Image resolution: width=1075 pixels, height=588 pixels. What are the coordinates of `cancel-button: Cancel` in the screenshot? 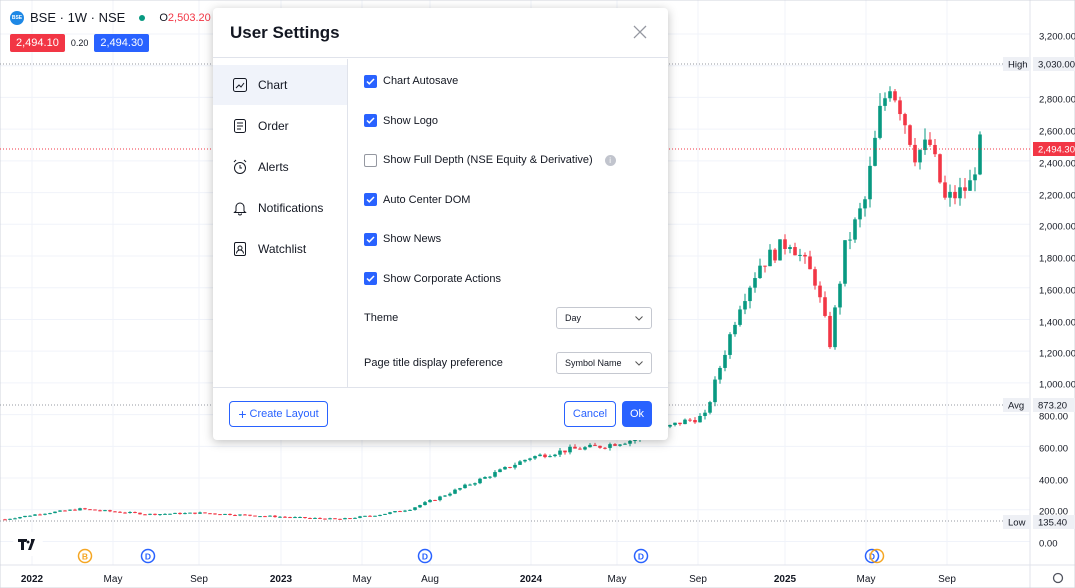 It's located at (590, 414).